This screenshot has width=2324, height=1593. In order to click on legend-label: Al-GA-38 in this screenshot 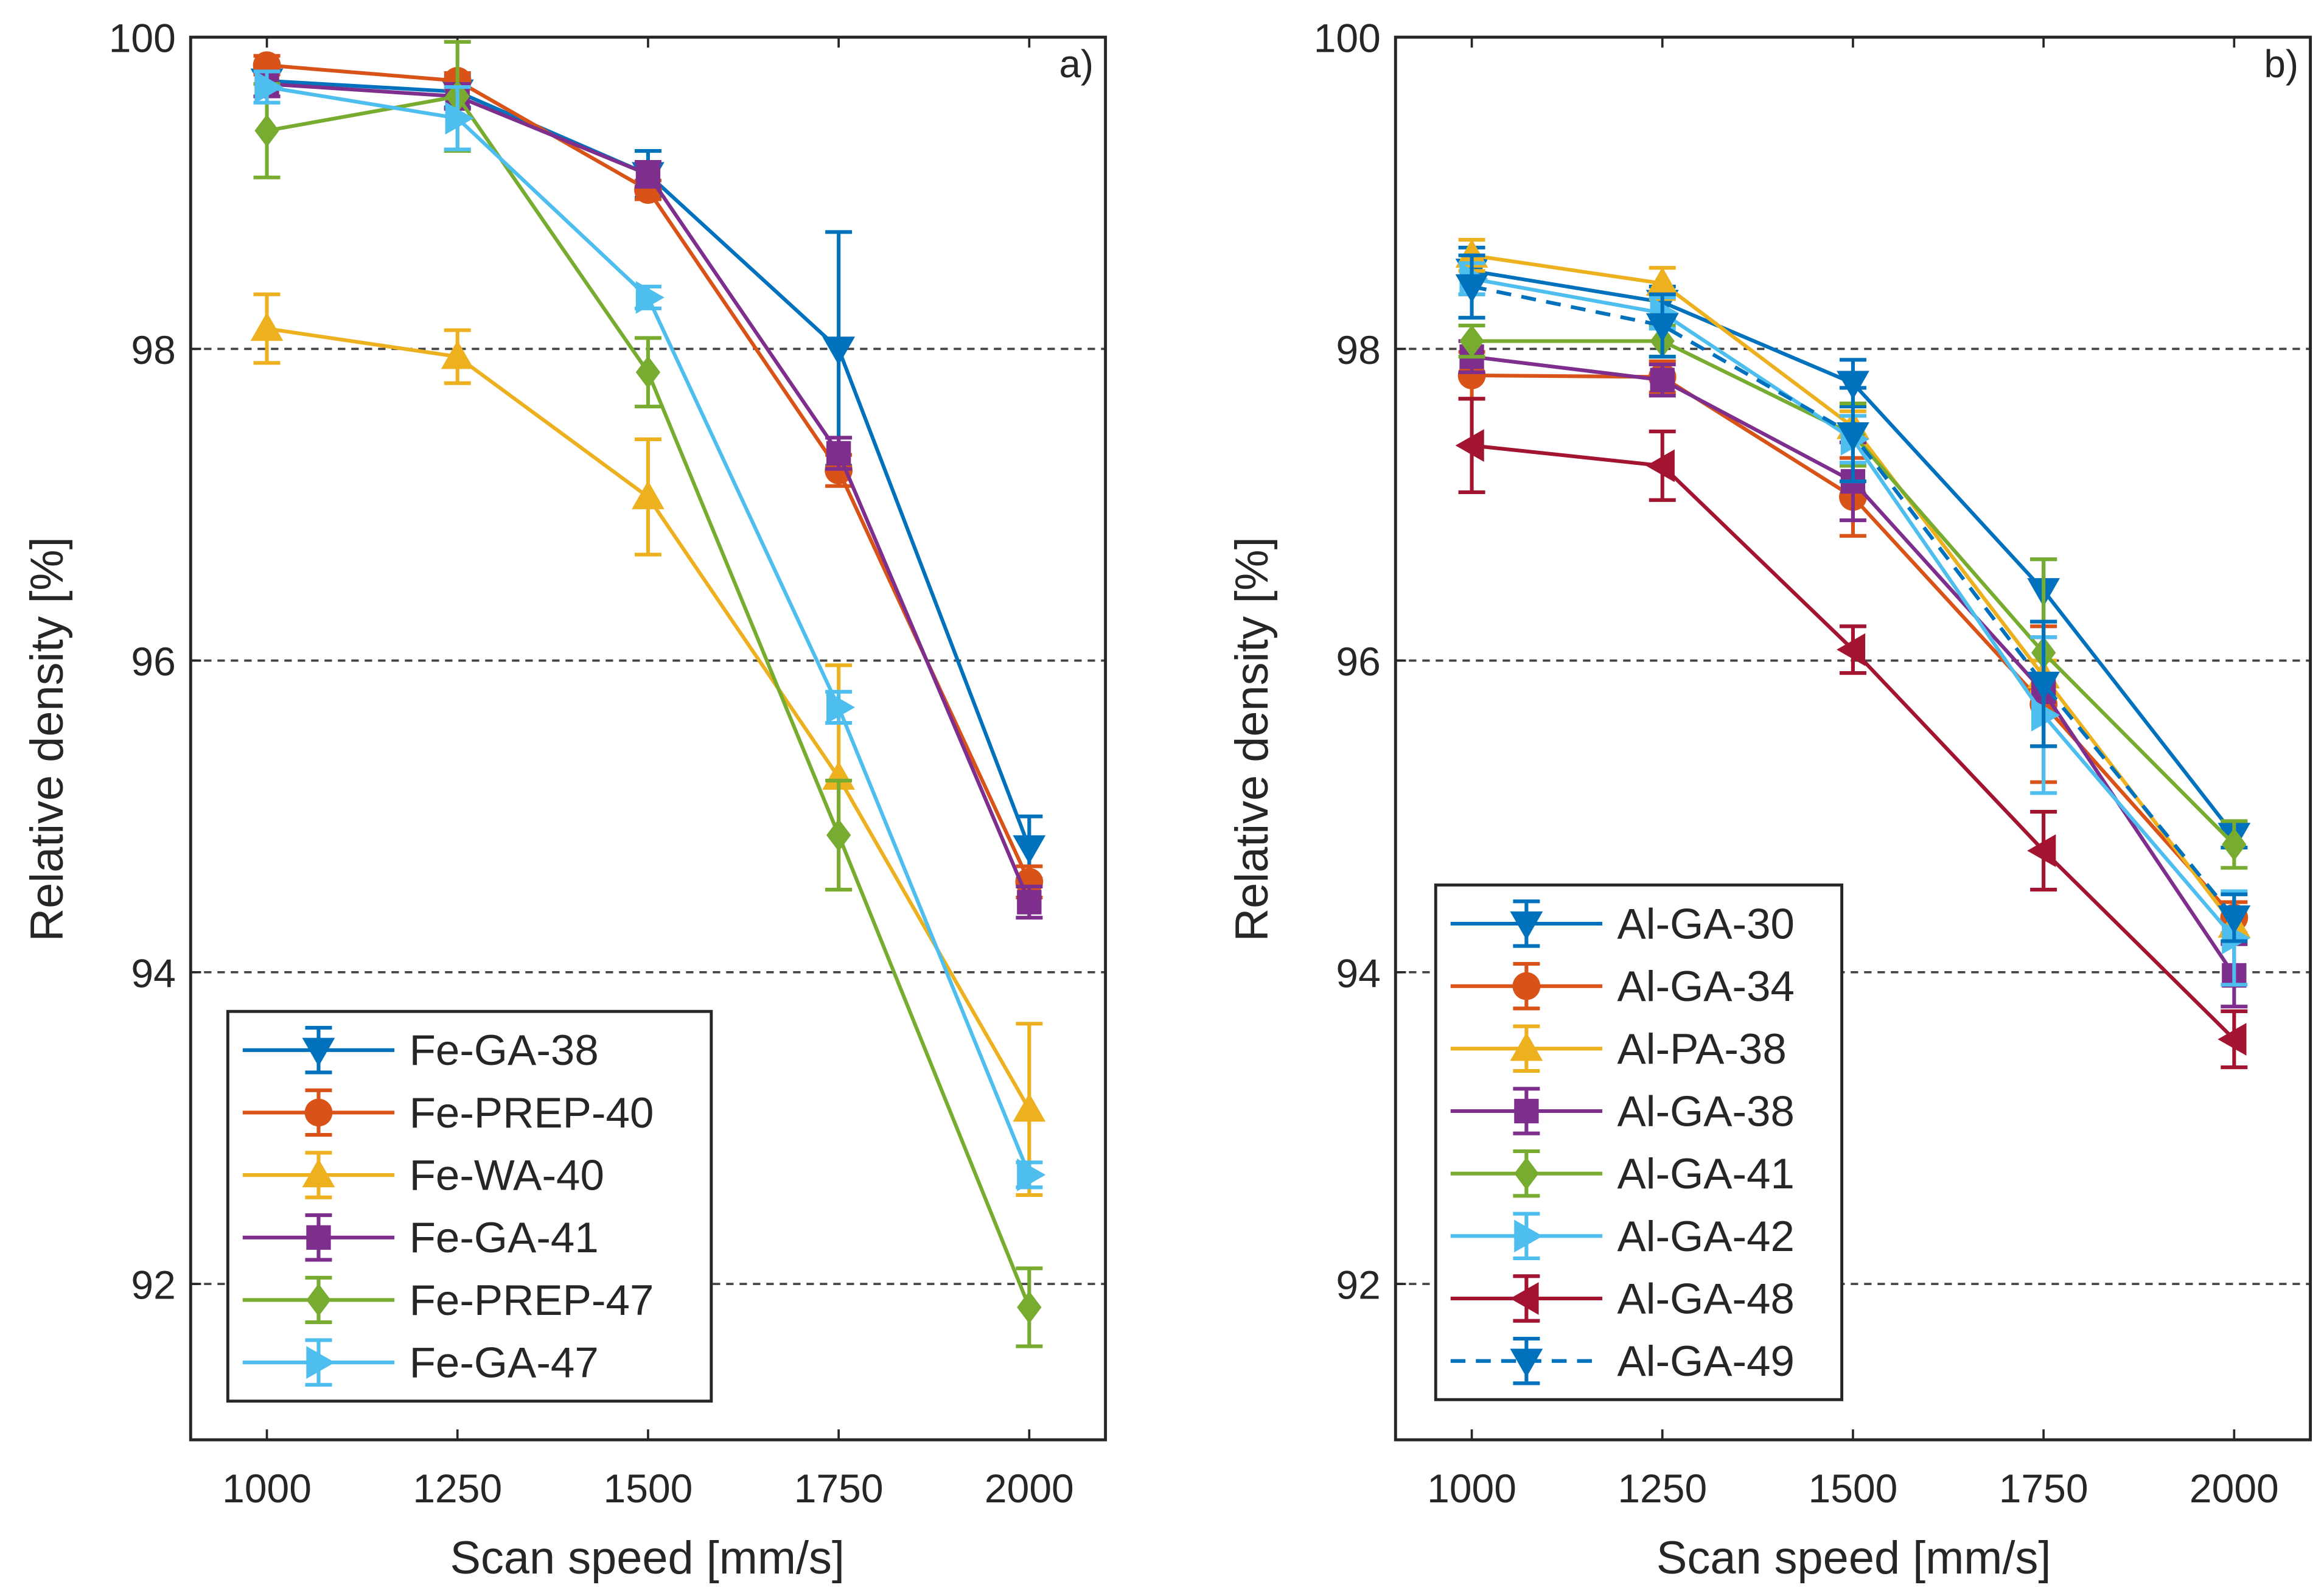, I will do `click(1706, 1111)`.